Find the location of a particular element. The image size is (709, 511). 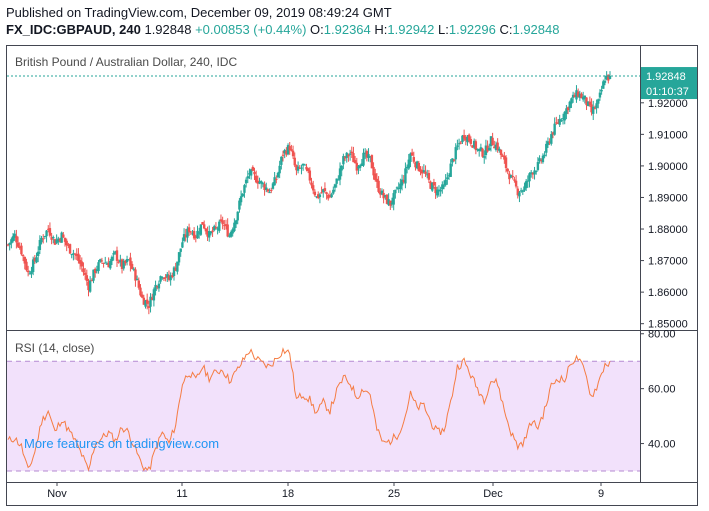

price-tick-label: 1.87000 is located at coordinates (668, 262).